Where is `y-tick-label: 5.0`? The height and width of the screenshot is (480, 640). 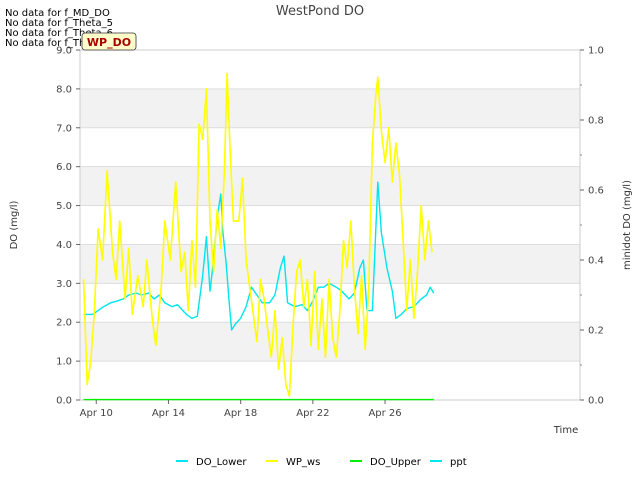 y-tick-label: 5.0 is located at coordinates (64, 206).